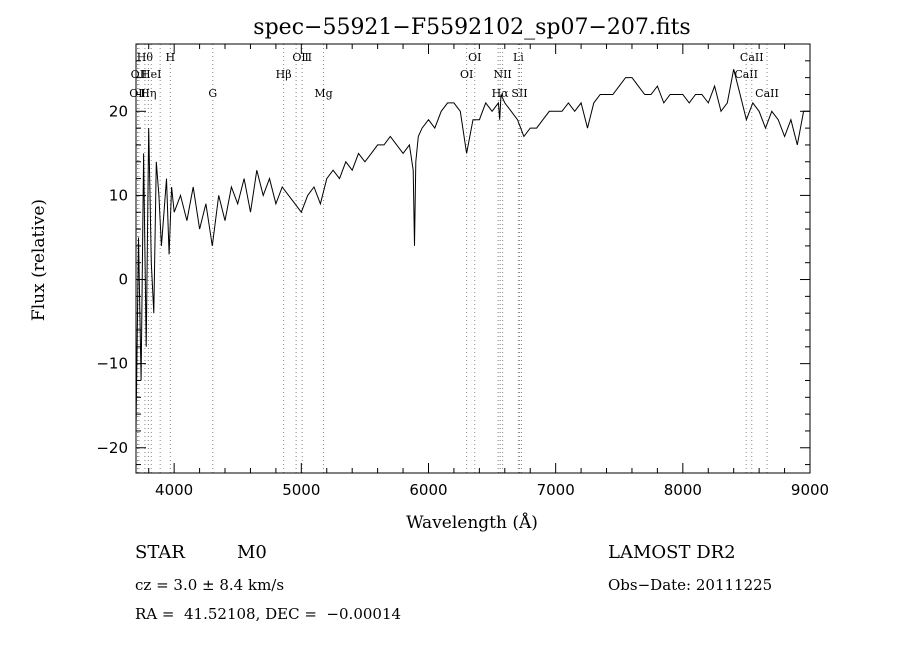 This screenshot has height=650, width=900. What do you see at coordinates (323, 93) in the screenshot?
I see `line-marker-label: Mg` at bounding box center [323, 93].